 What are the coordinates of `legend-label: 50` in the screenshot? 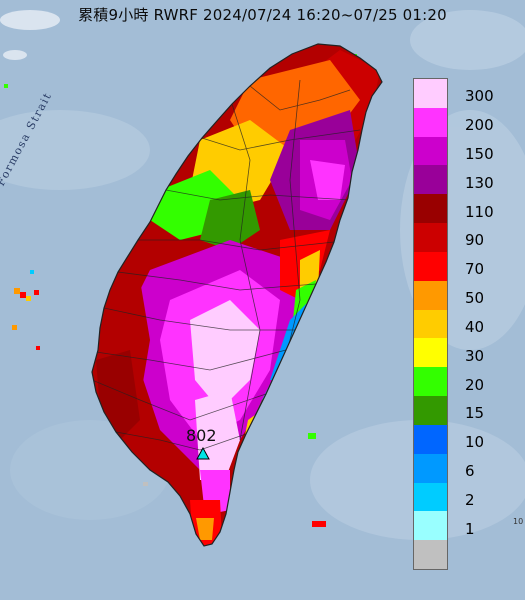 It's located at (475, 298).